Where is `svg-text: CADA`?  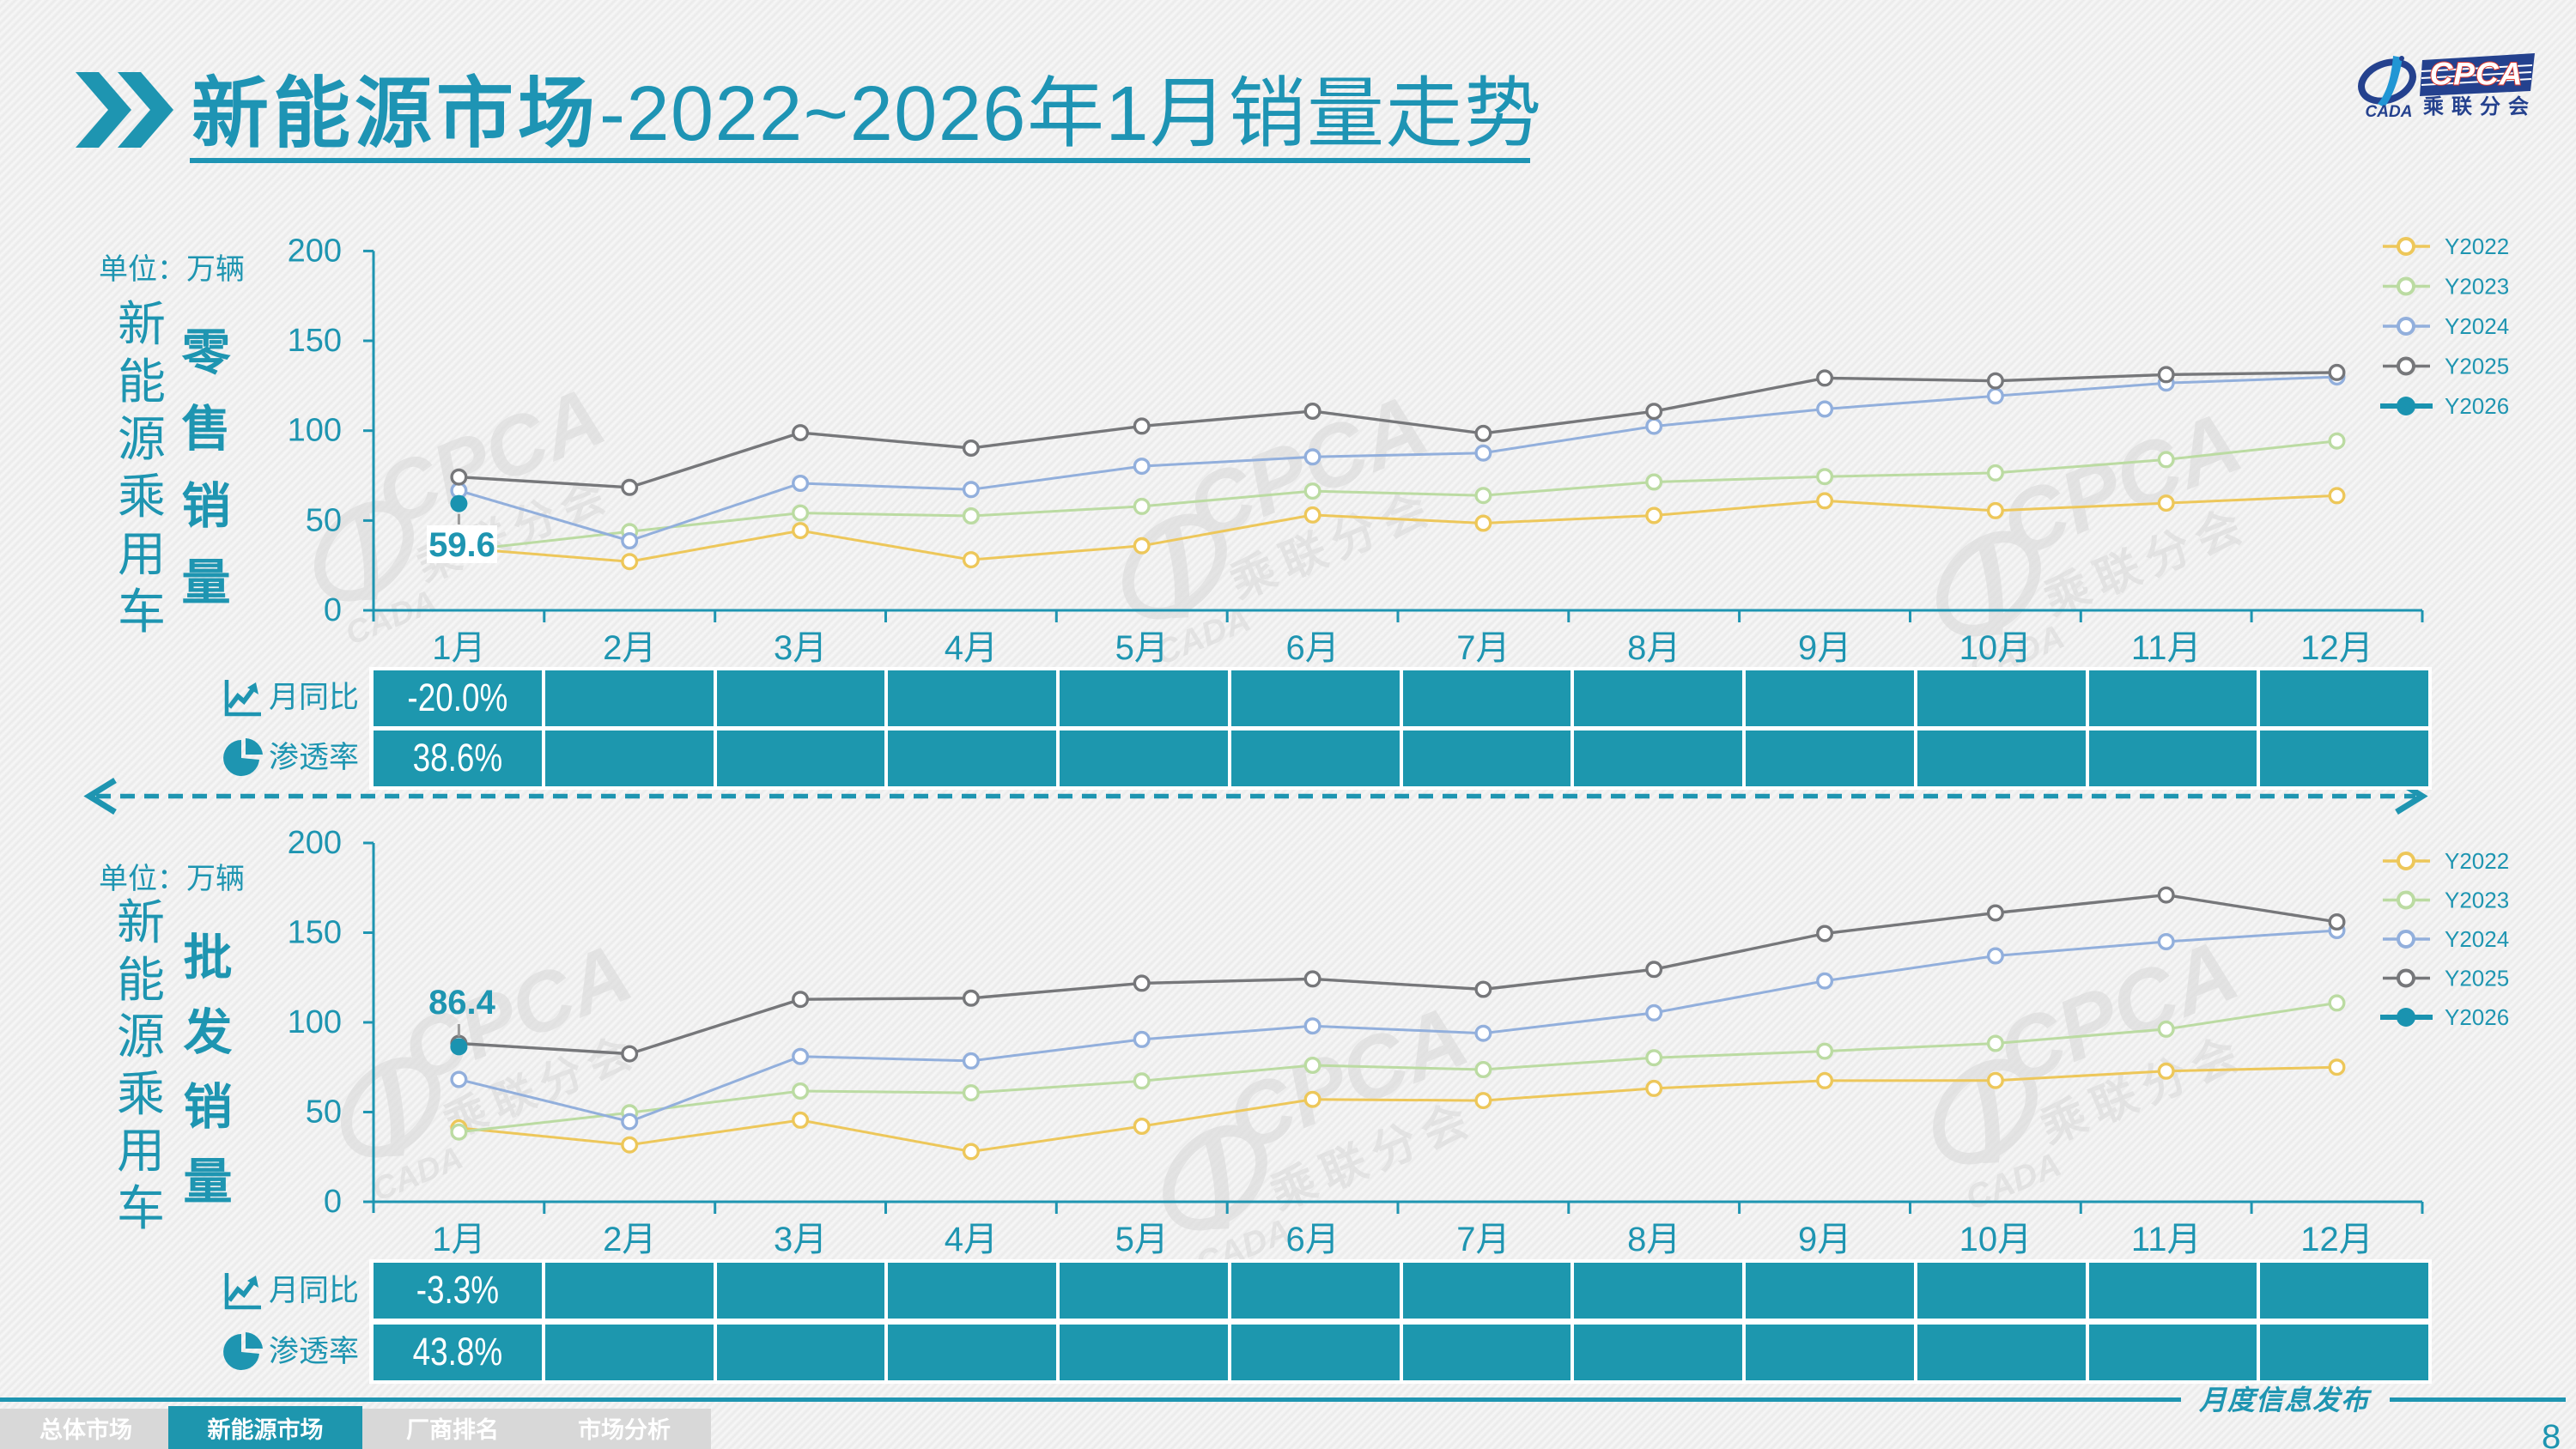 svg-text: CADA is located at coordinates (2390, 112).